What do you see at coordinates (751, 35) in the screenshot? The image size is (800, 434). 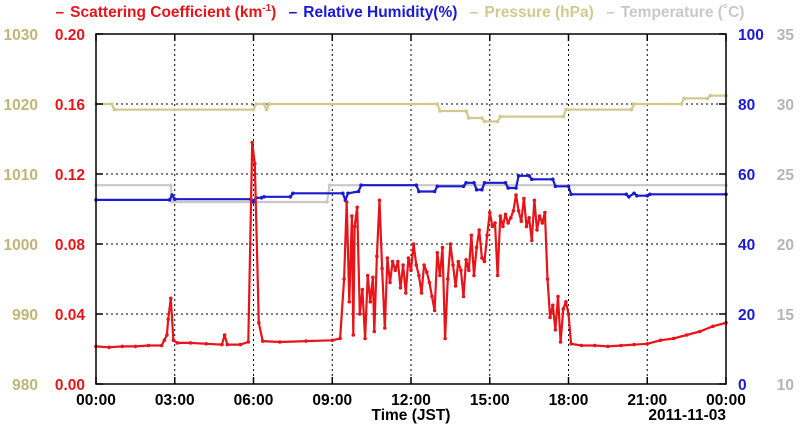 I see `humidity-tick-label: 100` at bounding box center [751, 35].